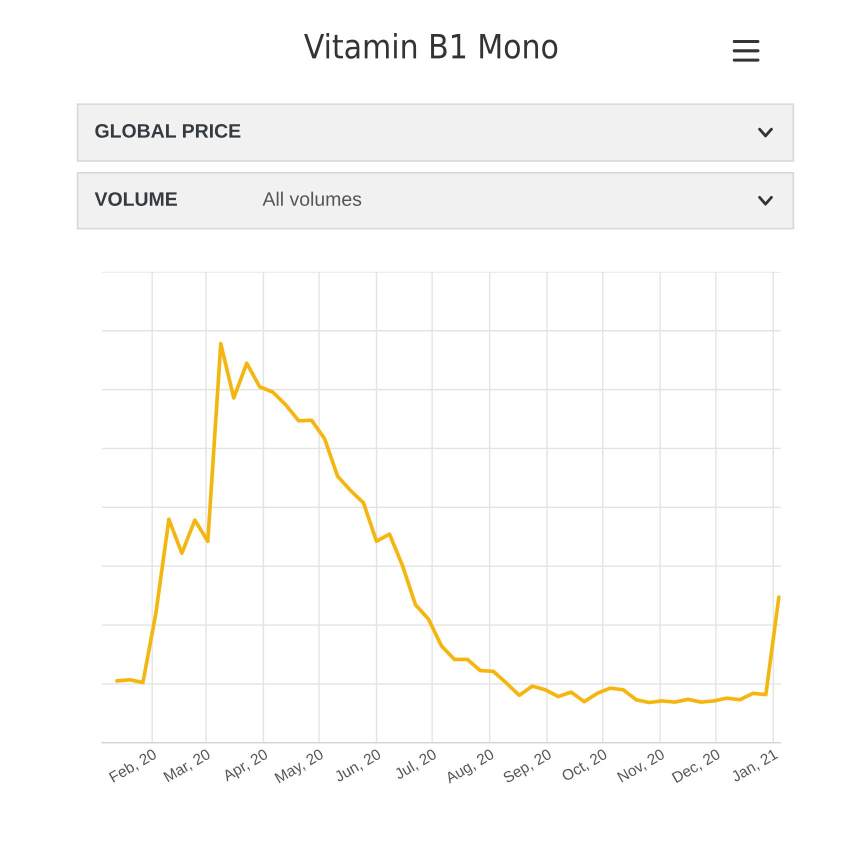 The width and height of the screenshot is (844, 847). Describe the element at coordinates (300, 767) in the screenshot. I see `x-tick-label: May, 20` at that location.